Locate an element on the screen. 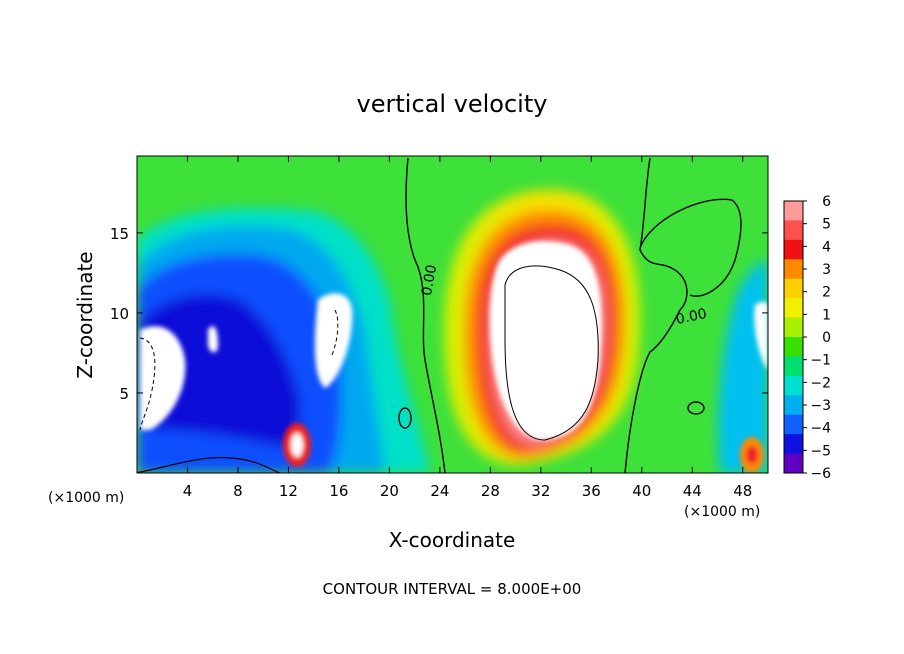 The image size is (904, 654). x-unit-left: (×1000 m) is located at coordinates (86, 498).